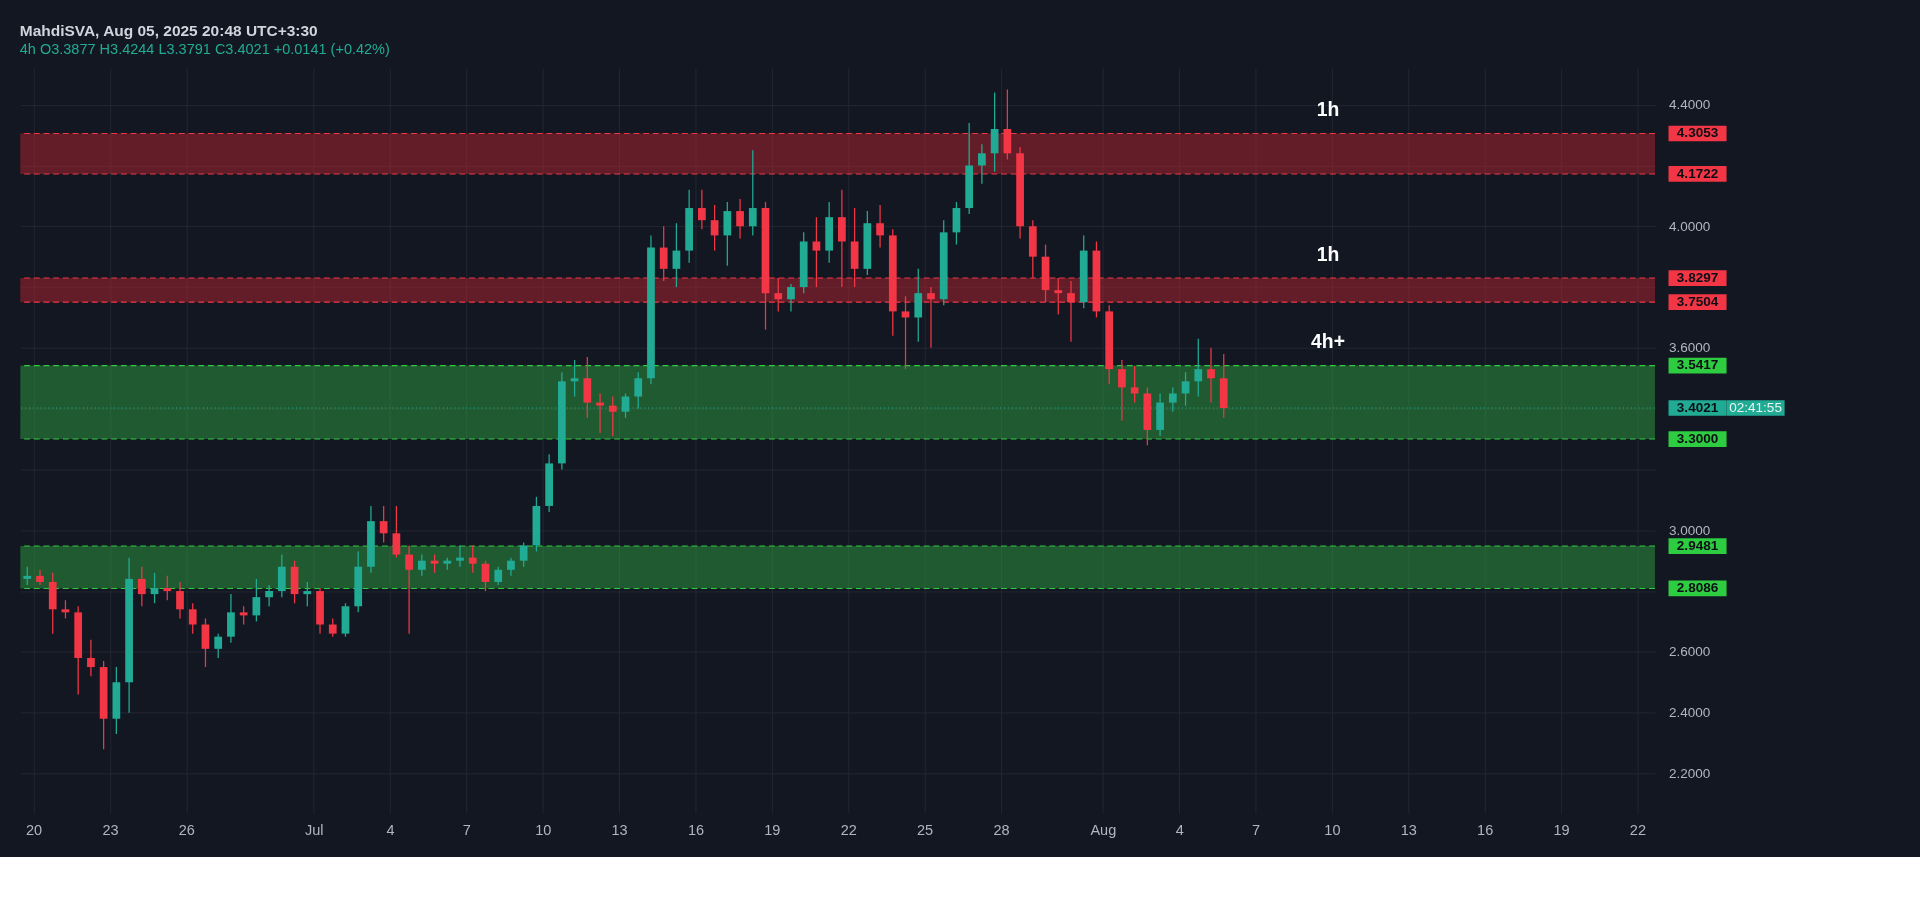 The height and width of the screenshot is (915, 1920). What do you see at coordinates (34, 829) in the screenshot?
I see `x-tick-label: 20` at bounding box center [34, 829].